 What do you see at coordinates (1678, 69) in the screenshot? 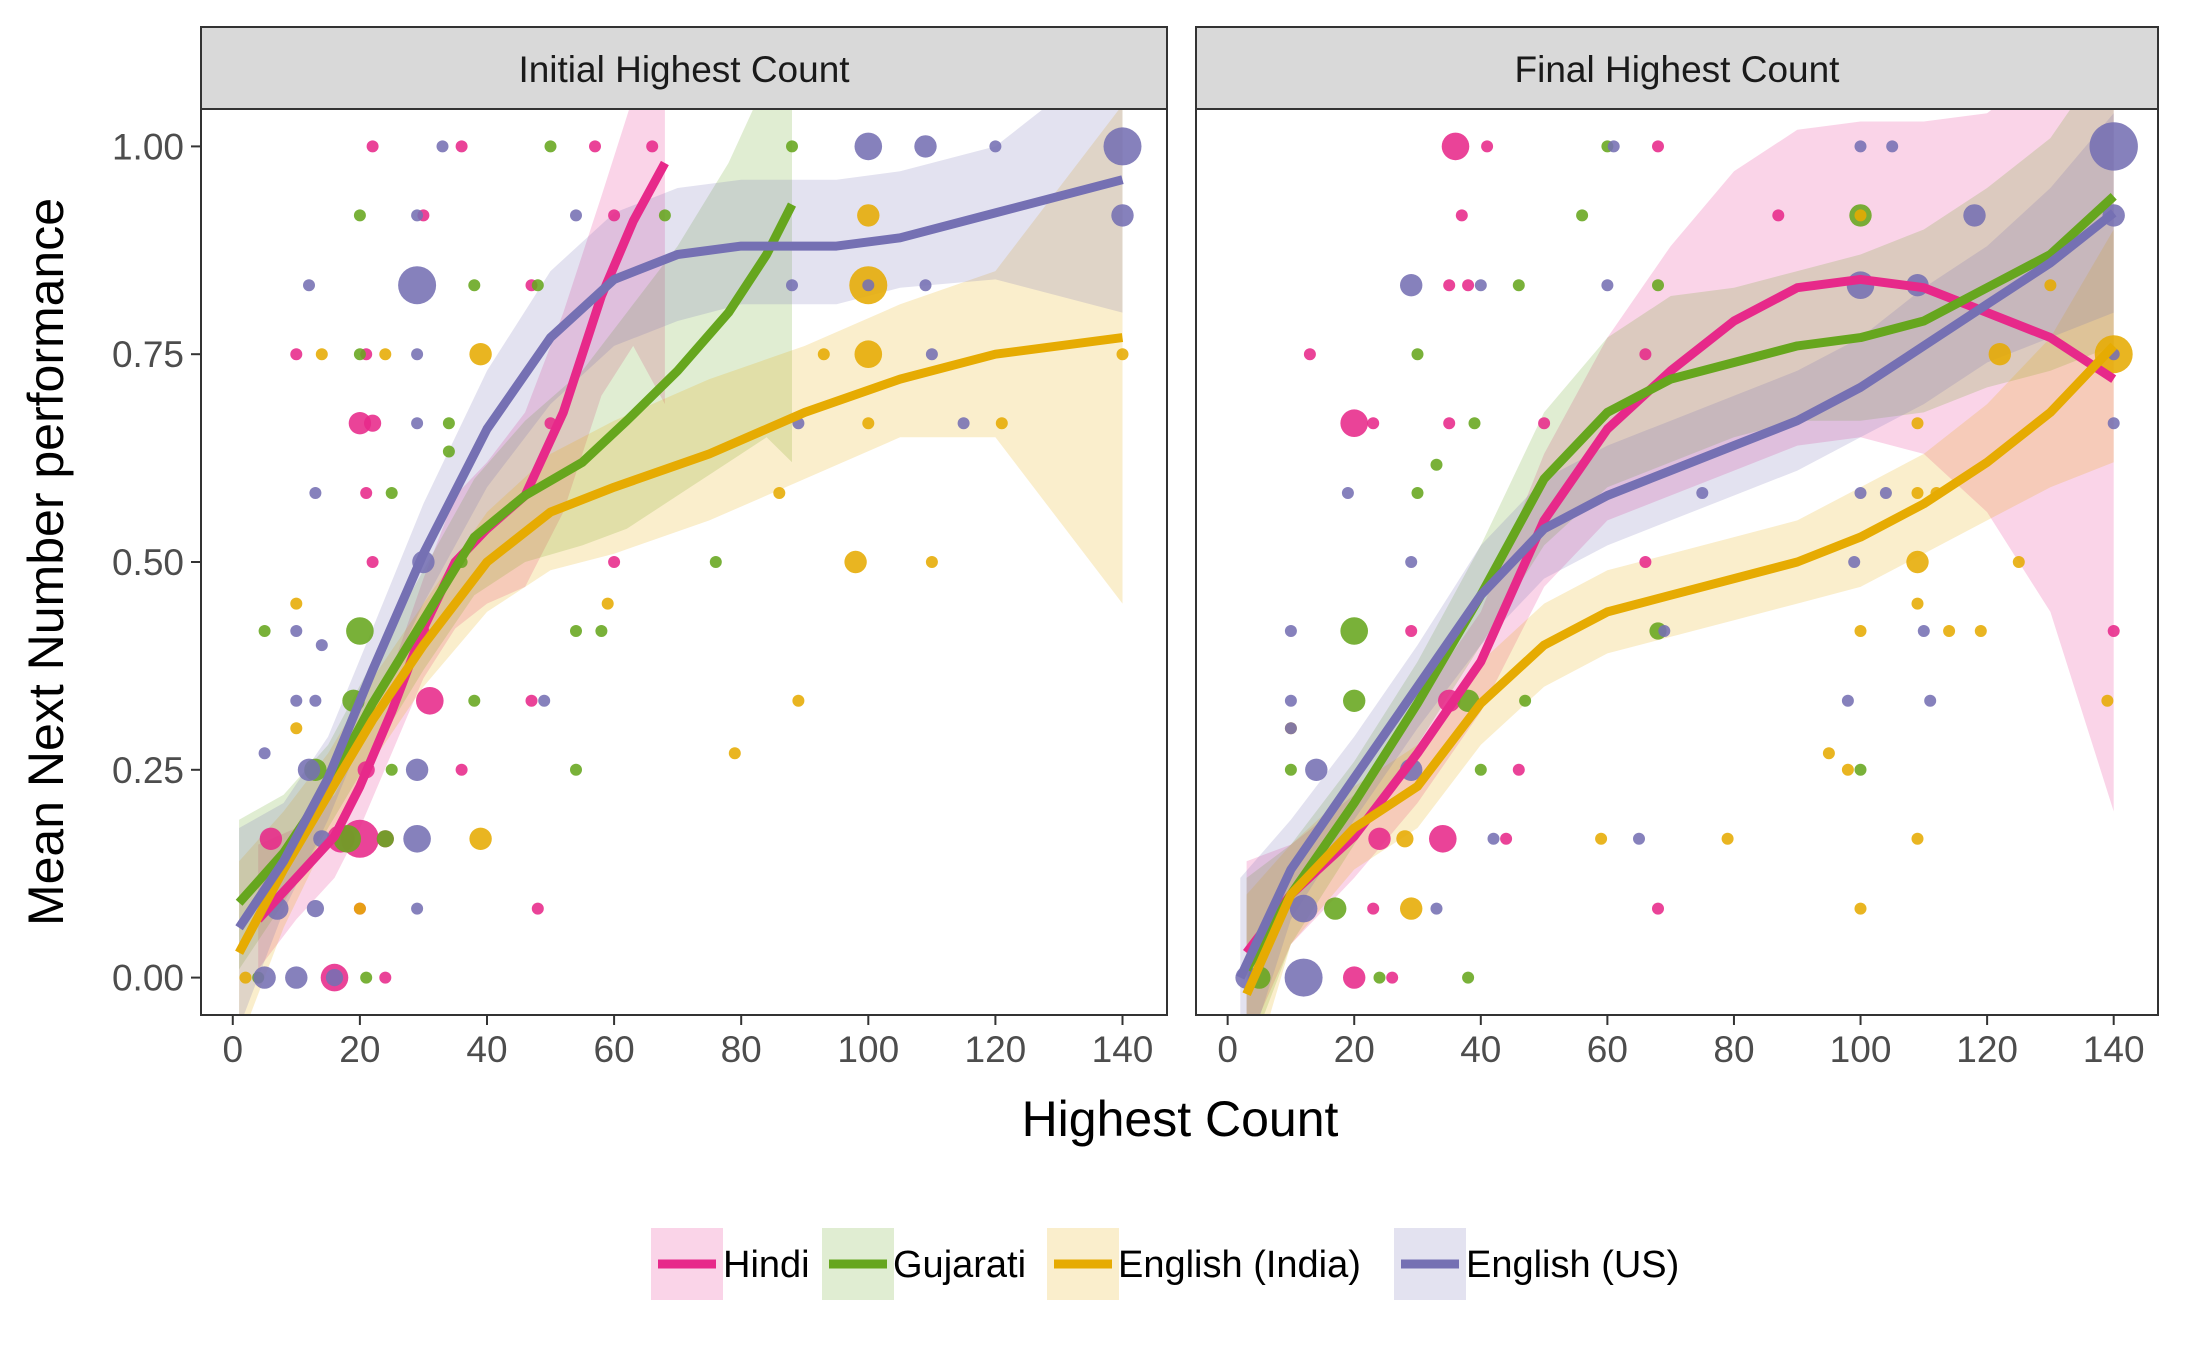
I see `strip-title-final: Final Highest Count` at bounding box center [1678, 69].